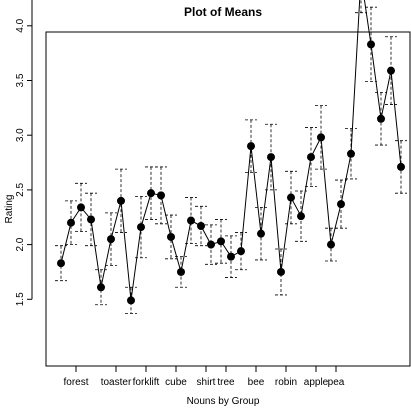  What do you see at coordinates (24, 153) in the screenshot?
I see `y-axis: 1.52.02.53.03.54.04.5` at bounding box center [24, 153].